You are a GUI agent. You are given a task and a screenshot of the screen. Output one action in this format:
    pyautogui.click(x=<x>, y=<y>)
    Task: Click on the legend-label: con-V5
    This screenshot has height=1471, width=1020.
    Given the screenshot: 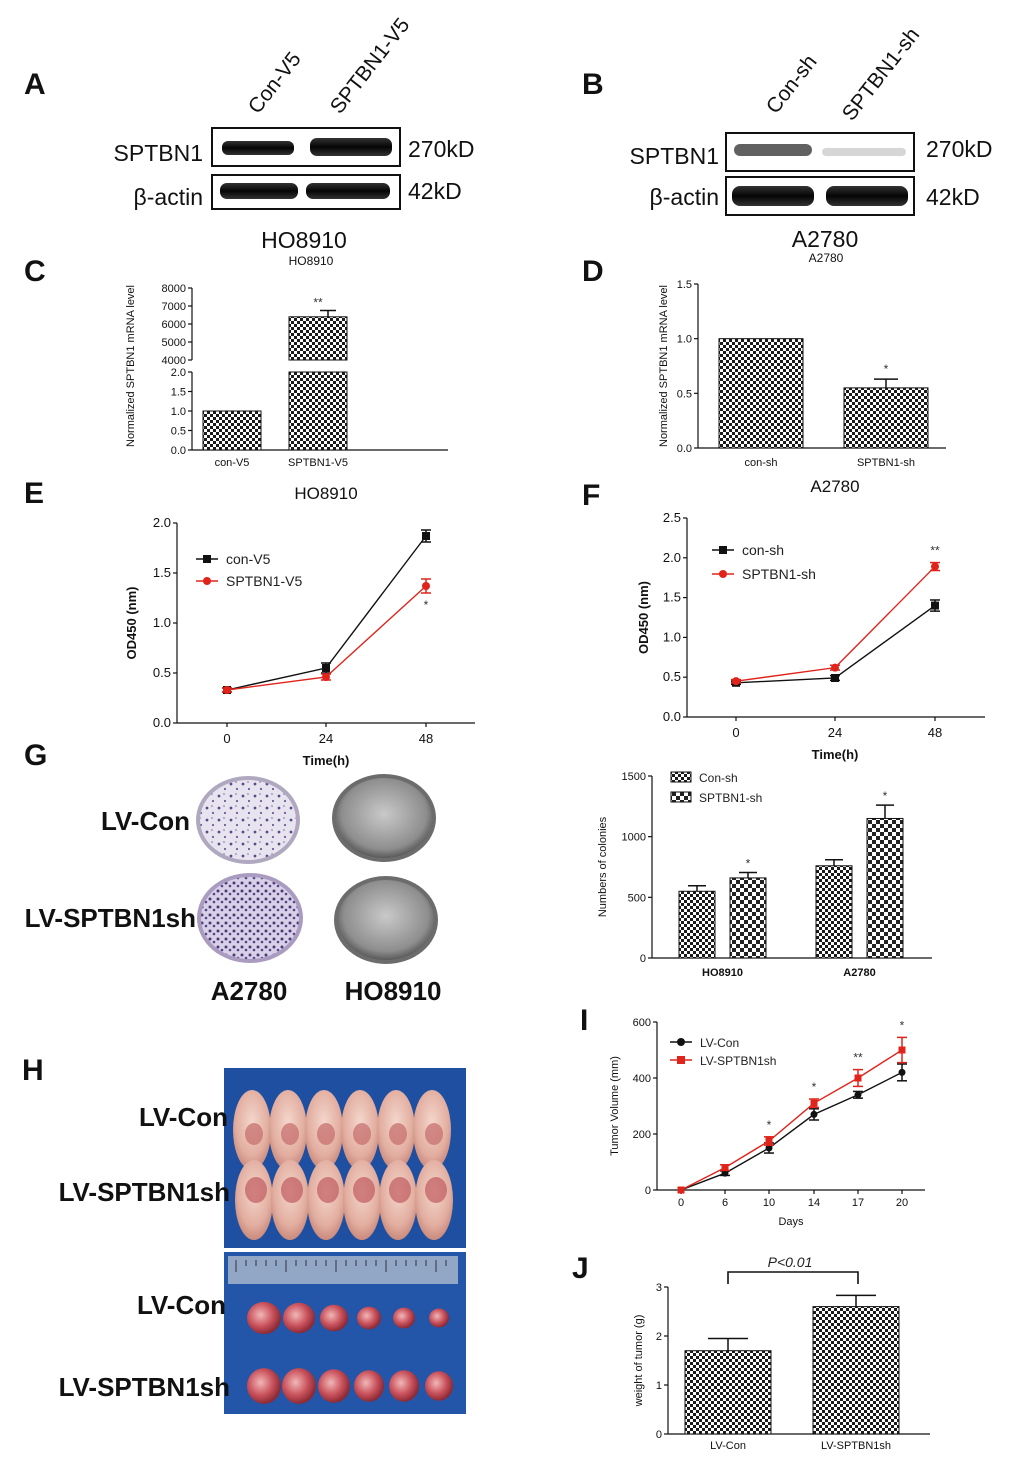 What is the action you would take?
    pyautogui.click(x=248, y=559)
    